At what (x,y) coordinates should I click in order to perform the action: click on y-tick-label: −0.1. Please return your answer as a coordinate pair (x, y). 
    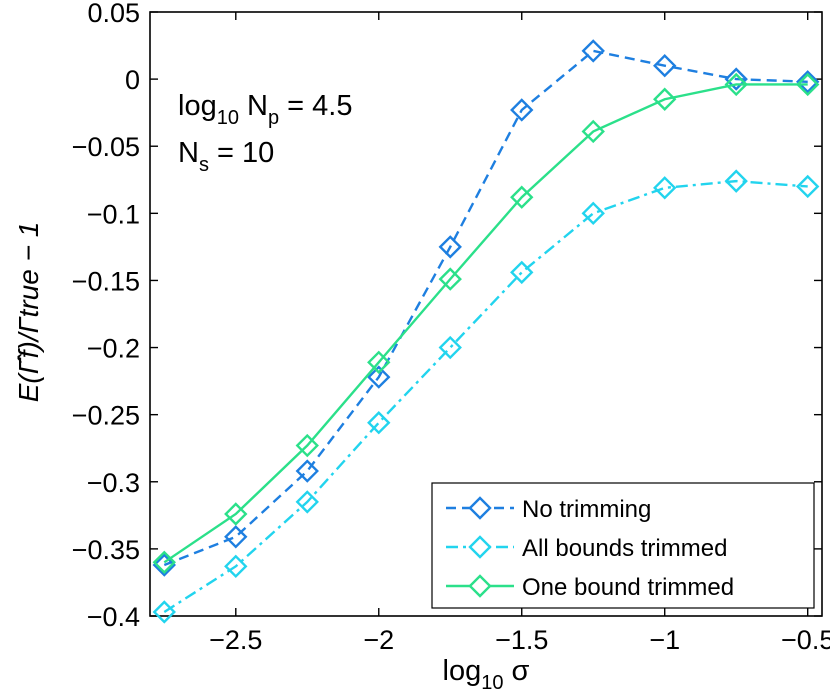
    Looking at the image, I should click on (113, 214).